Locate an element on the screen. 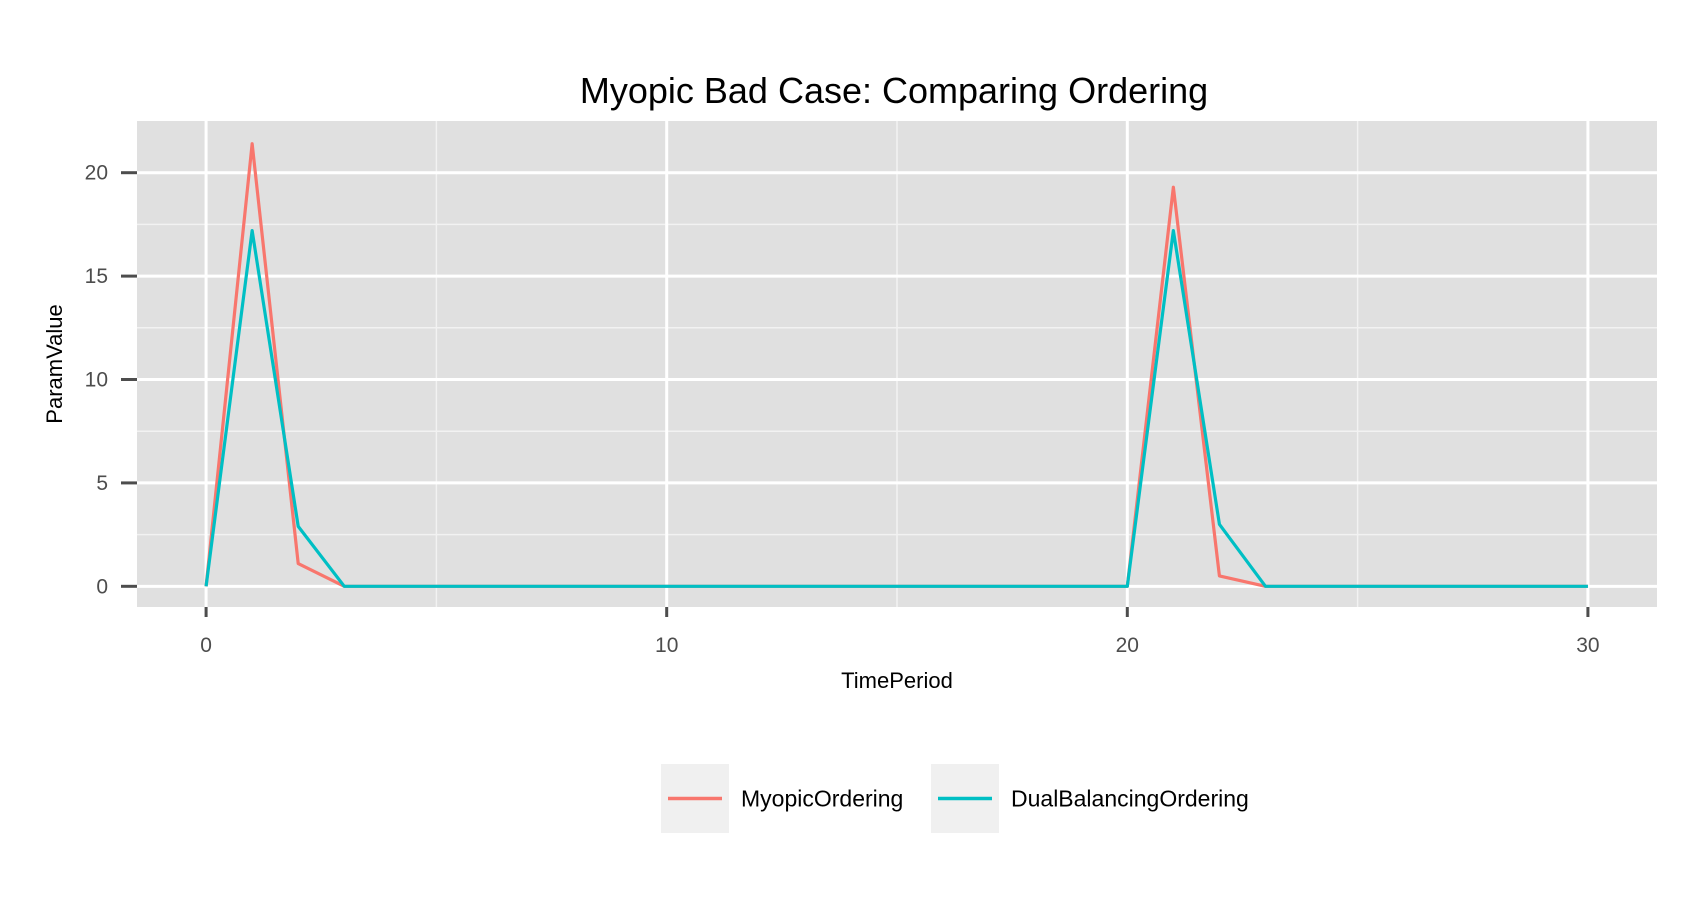 This screenshot has height=914, width=1691. y-axis: 0 5 10 15 20 is located at coordinates (111, 380).